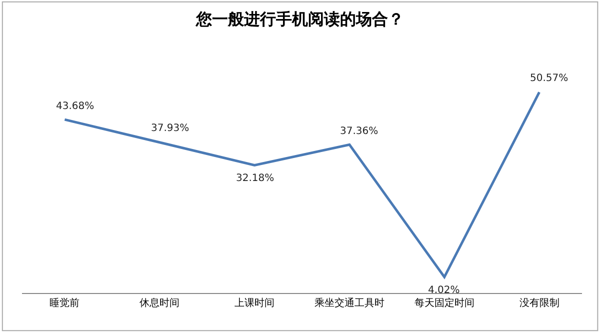  I want to click on data-label: 43.68%, so click(75, 106).